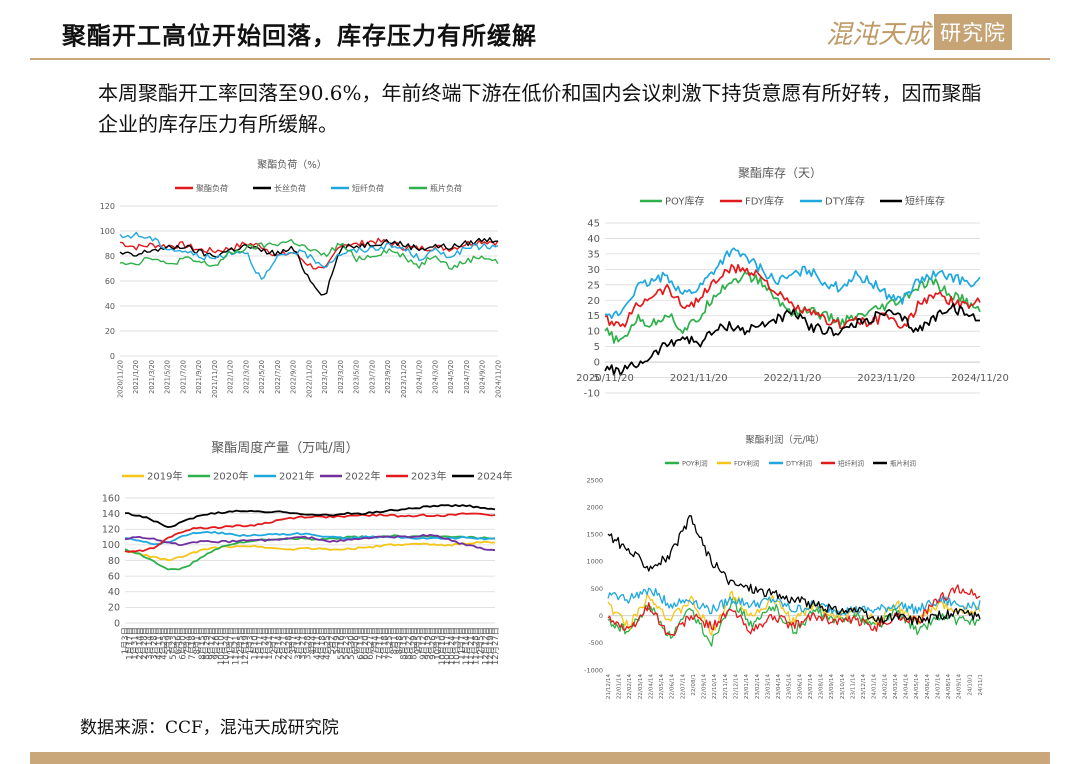 Image resolution: width=1080 pixels, height=764 pixels. Describe the element at coordinates (652, 687) in the screenshot. I see `x-tick-label: 22/04/14` at that location.